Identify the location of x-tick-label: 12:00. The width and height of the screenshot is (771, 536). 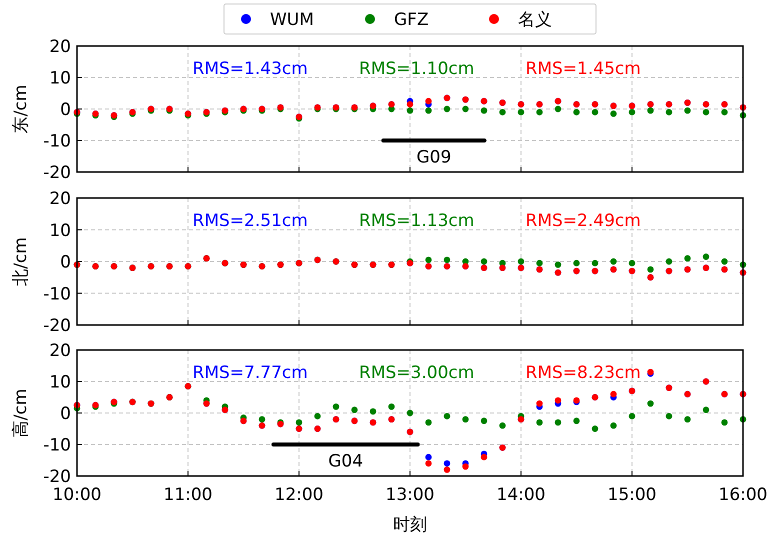
(299, 495).